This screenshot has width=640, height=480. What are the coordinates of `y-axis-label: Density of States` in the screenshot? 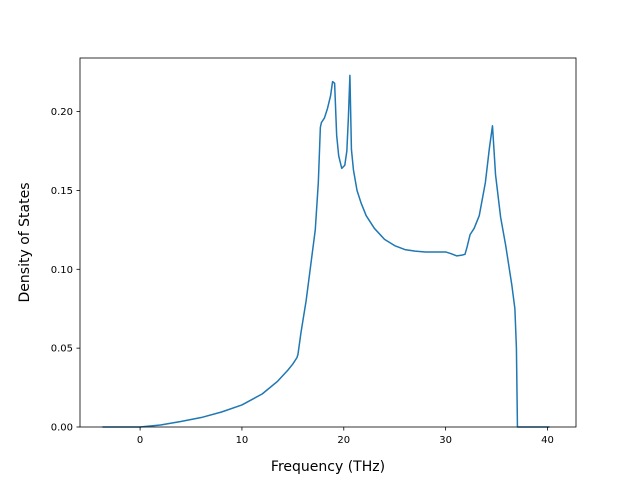 It's located at (25, 243).